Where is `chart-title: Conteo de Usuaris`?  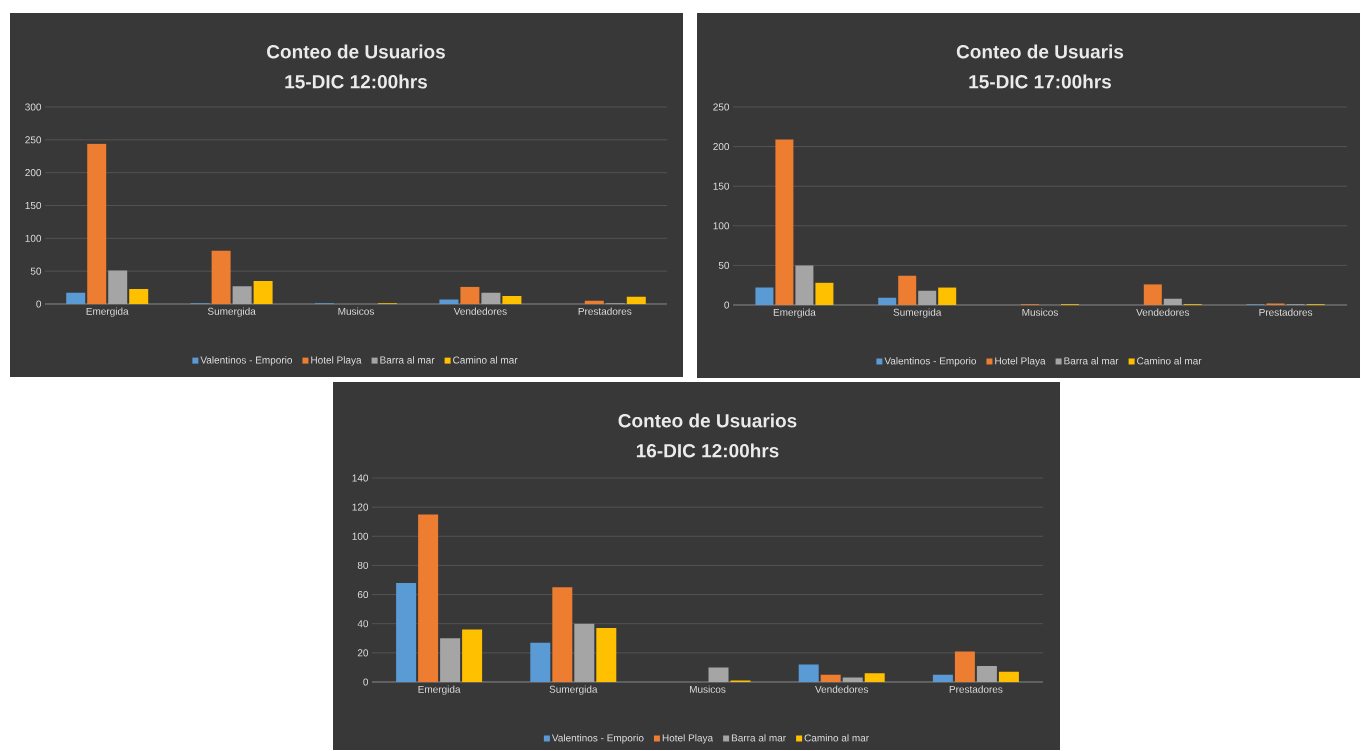
chart-title: Conteo de Usuaris is located at coordinates (1040, 51).